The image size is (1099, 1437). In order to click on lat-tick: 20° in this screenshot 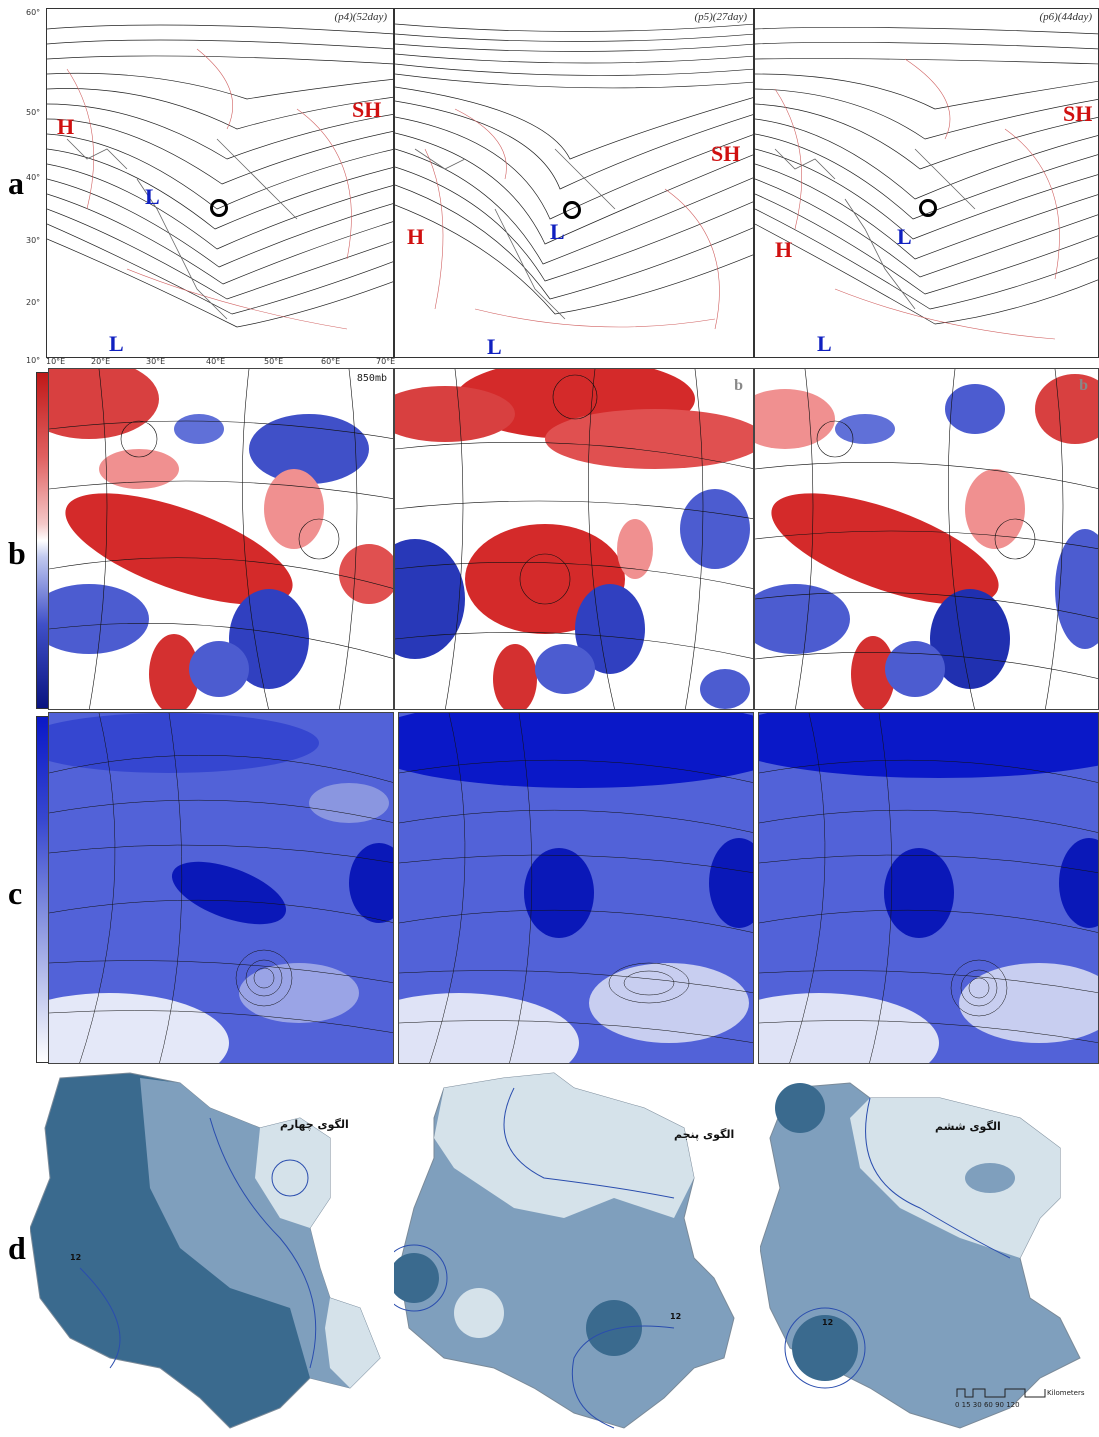, I will do `click(33, 302)`.